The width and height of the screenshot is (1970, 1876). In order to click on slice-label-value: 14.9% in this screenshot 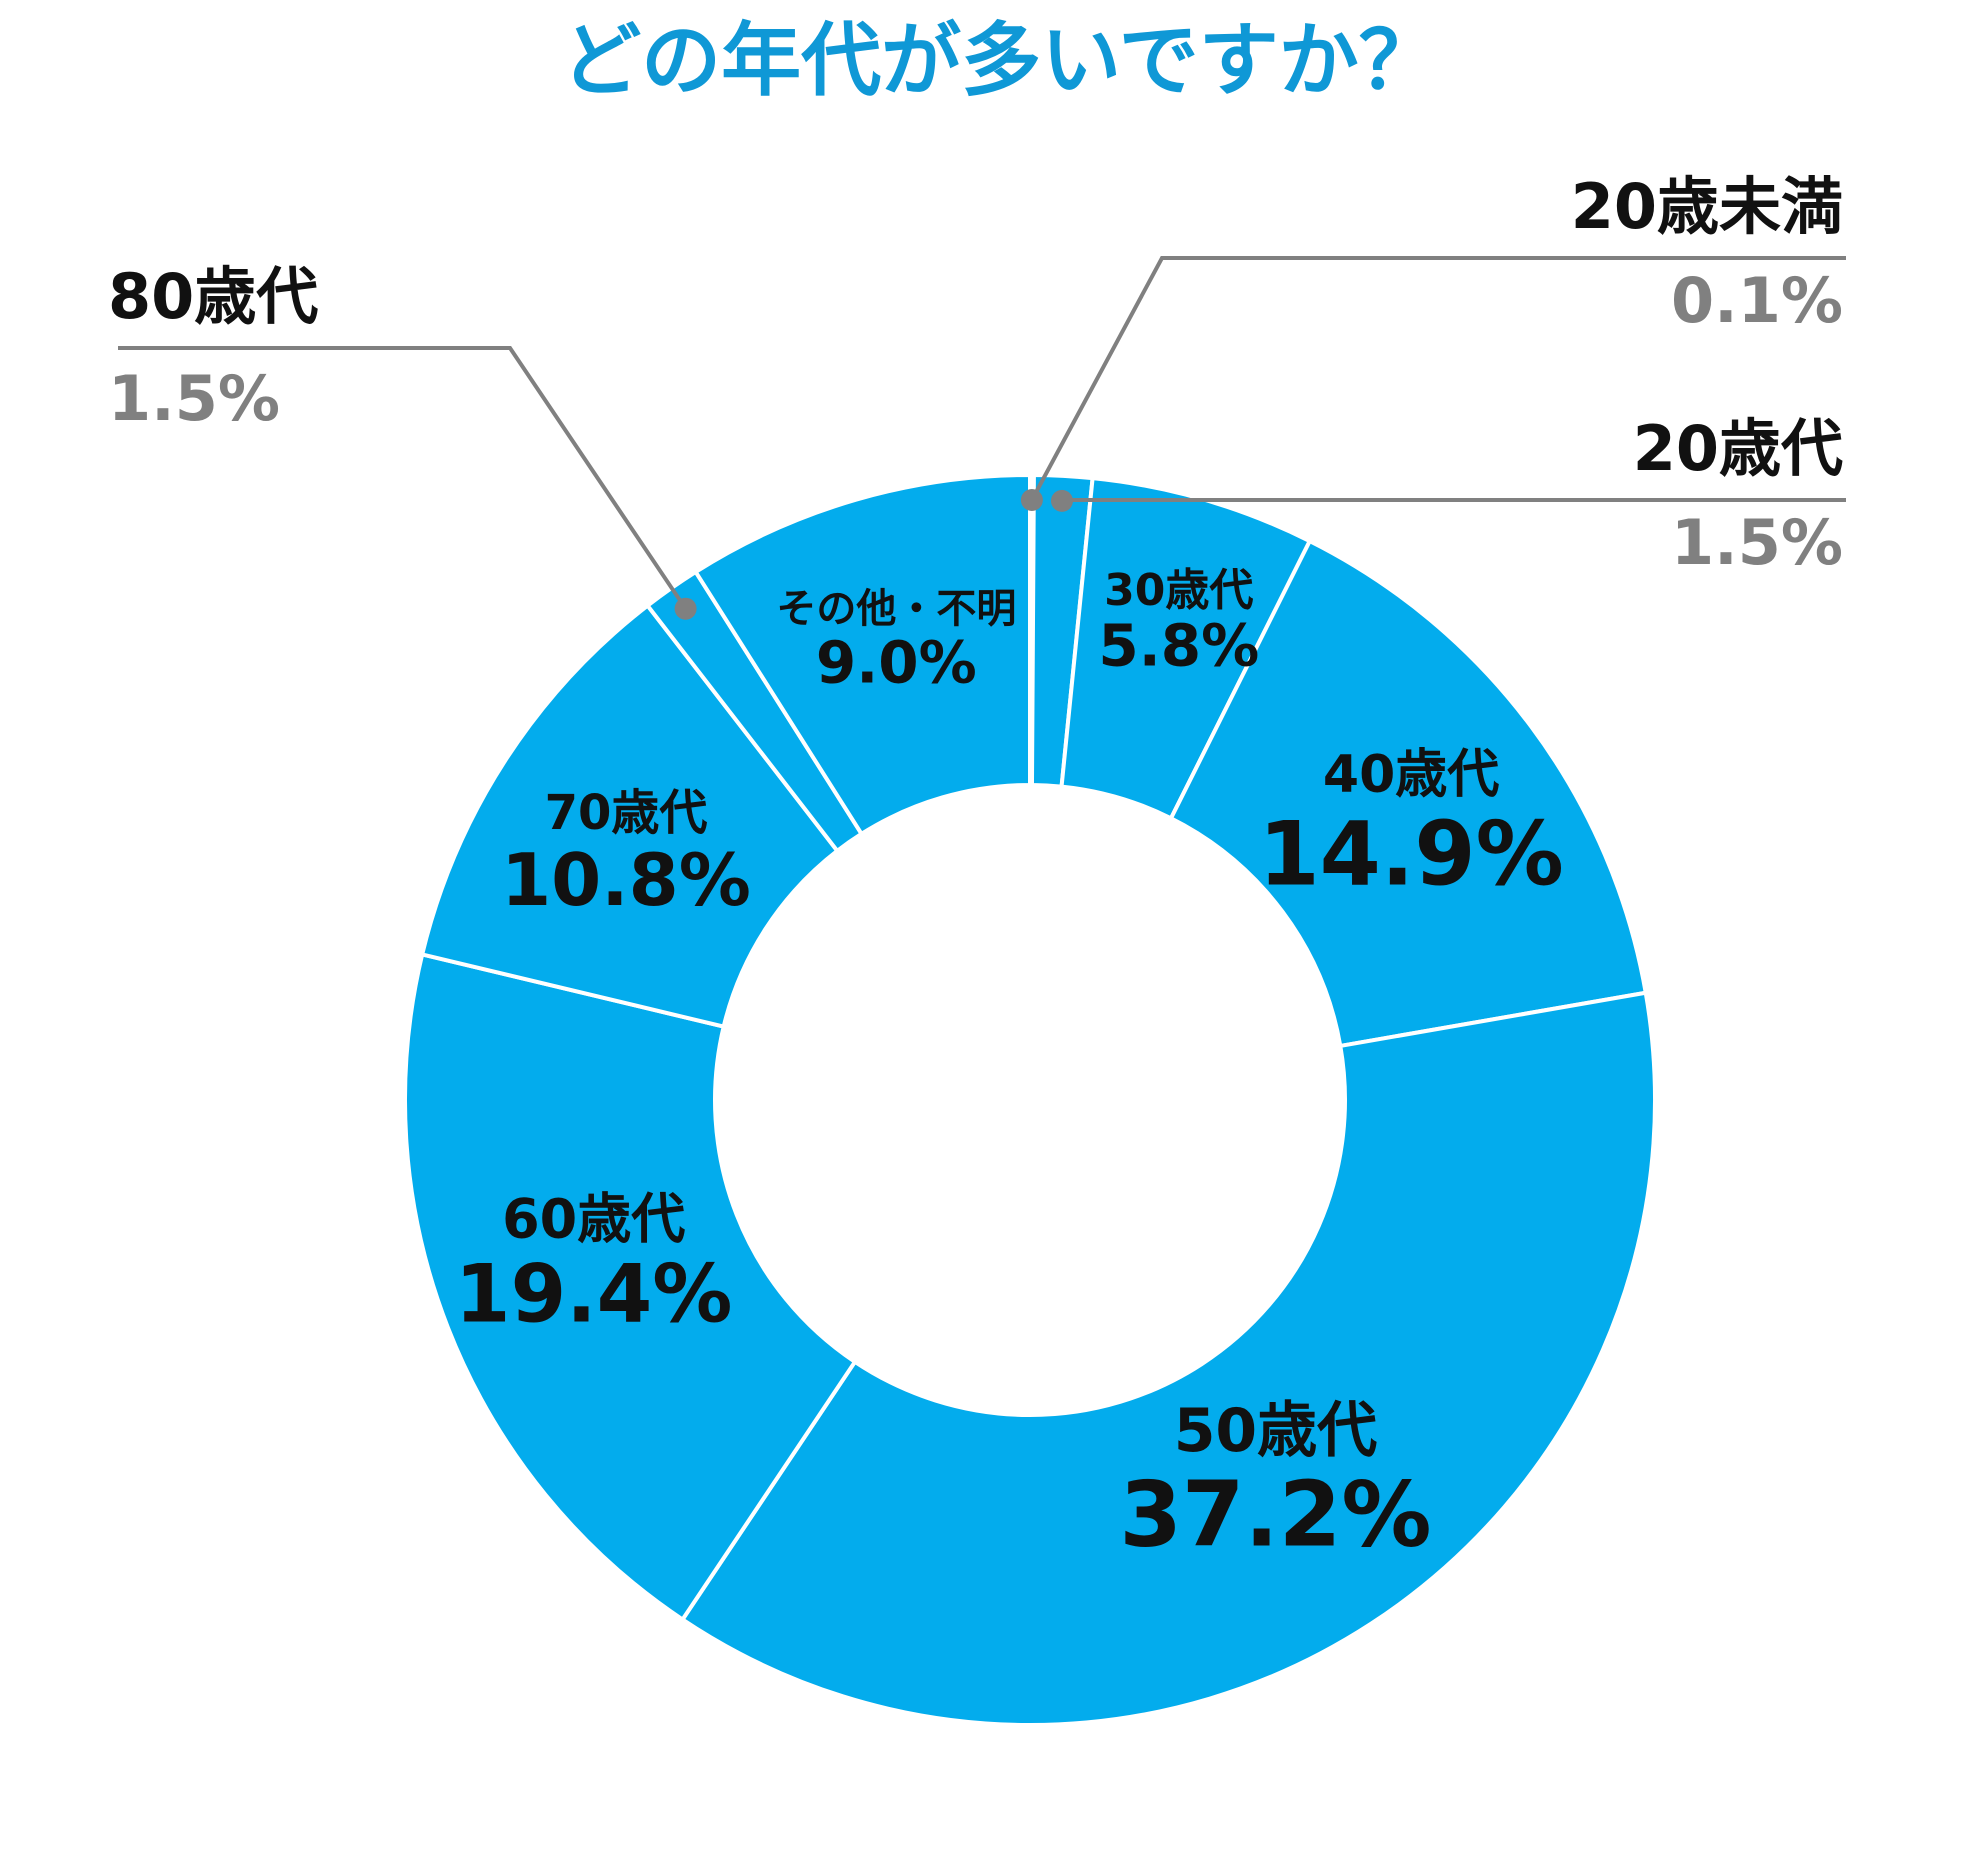, I will do `click(1410, 853)`.